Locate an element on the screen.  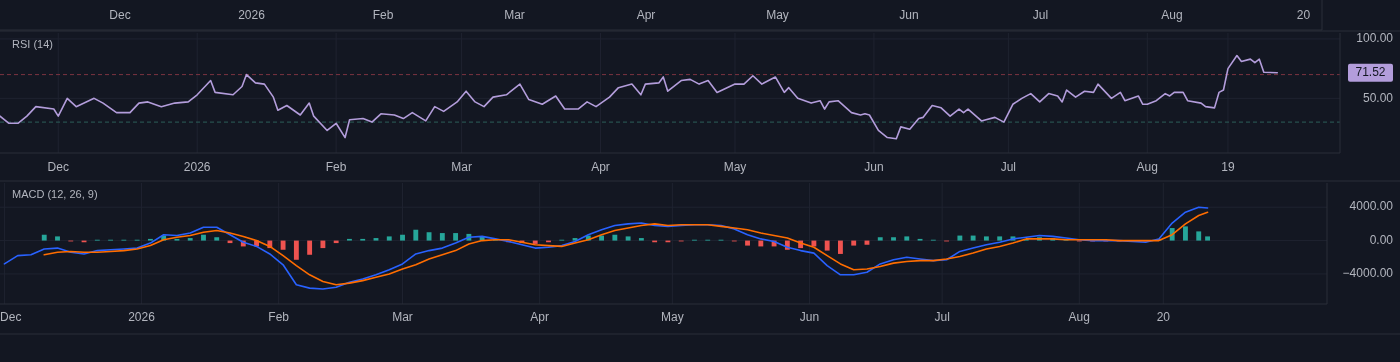
text: Feb is located at coordinates (383, 15).